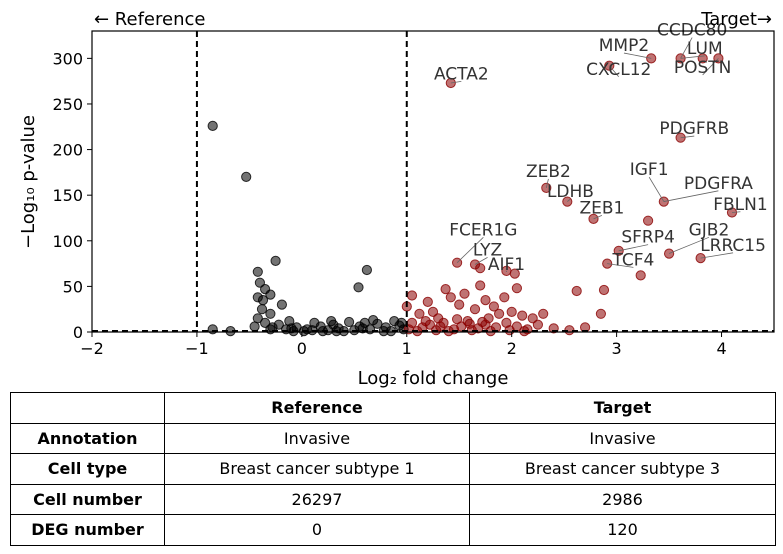 This screenshot has height=554, width=783. I want to click on gene-label: PDGFRB, so click(694, 129).